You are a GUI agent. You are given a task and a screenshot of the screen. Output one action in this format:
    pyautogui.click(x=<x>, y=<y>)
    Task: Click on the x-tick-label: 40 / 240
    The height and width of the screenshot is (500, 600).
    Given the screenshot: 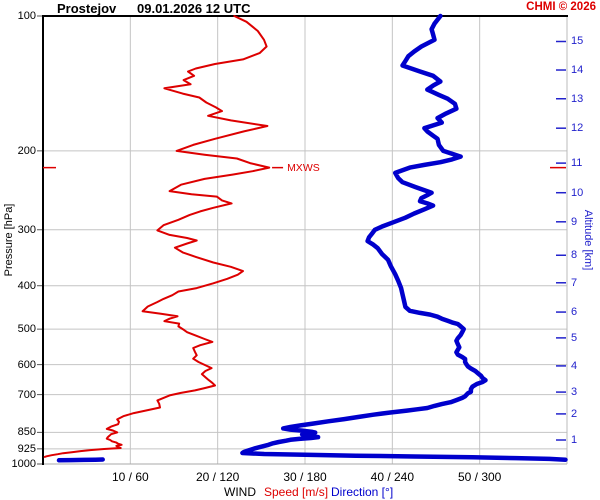 What is the action you would take?
    pyautogui.click(x=392, y=477)
    